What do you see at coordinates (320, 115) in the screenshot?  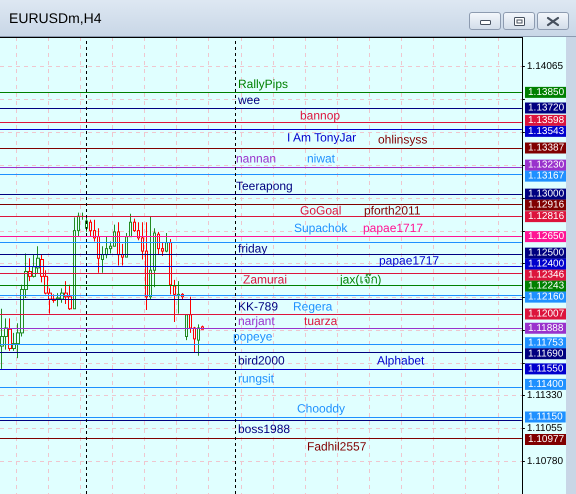 I see `annotation: bannop` at bounding box center [320, 115].